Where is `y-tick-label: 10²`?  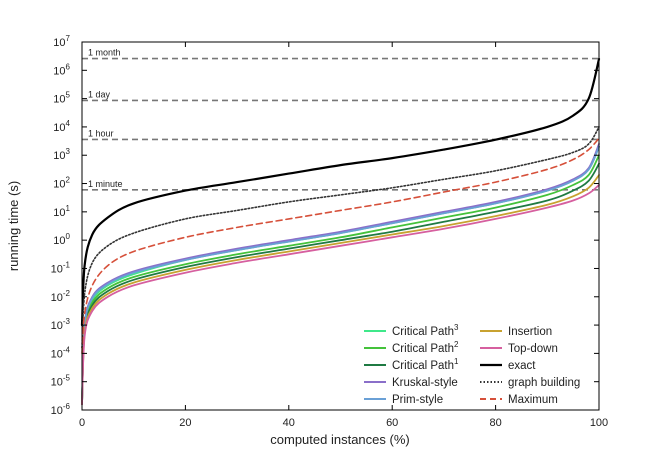
y-tick-label: 10² is located at coordinates (61, 183).